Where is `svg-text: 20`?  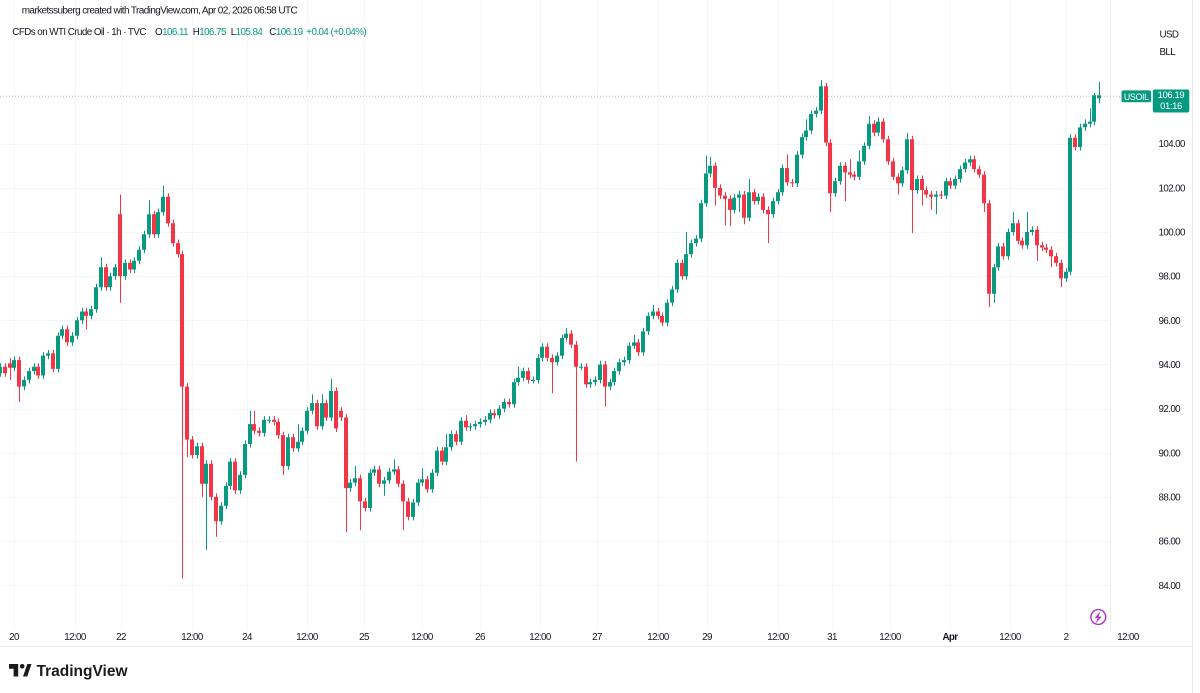
svg-text: 20 is located at coordinates (14, 637).